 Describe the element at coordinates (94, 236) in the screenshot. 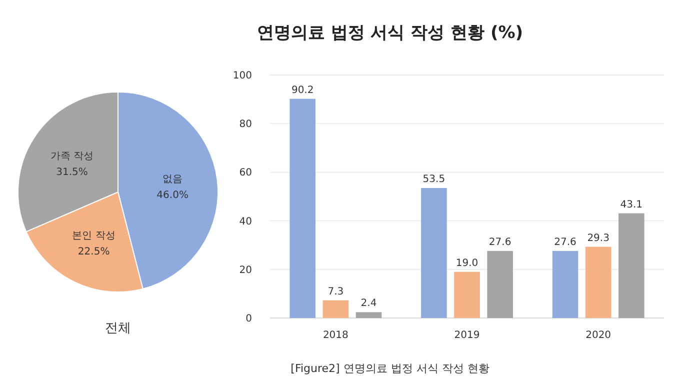

I see `slice-label: 본인 작성` at that location.